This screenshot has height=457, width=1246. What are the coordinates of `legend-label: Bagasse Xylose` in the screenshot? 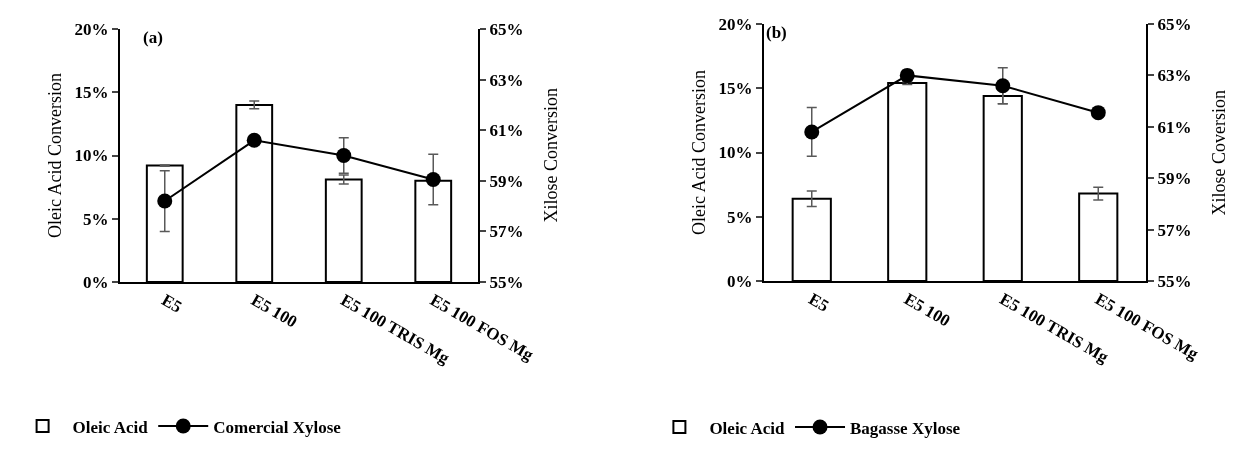 It's located at (905, 428).